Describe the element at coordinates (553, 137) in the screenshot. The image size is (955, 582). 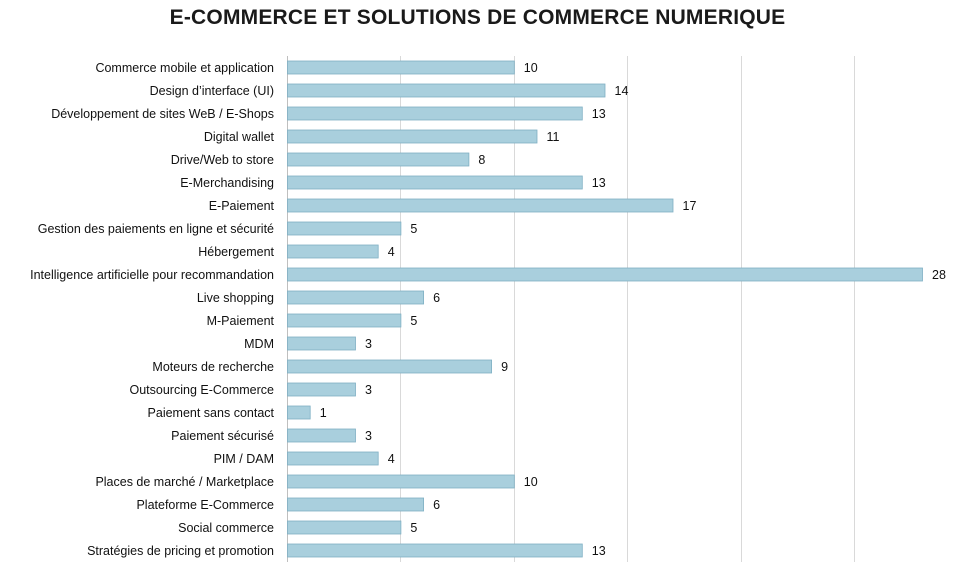
I see `data-label: 11` at that location.